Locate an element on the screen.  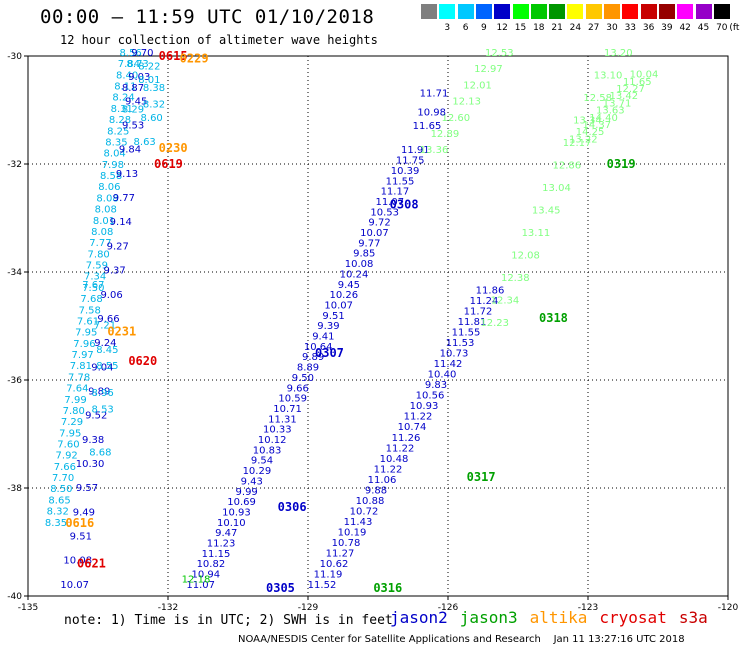
wave-height-value: 7.84 is located at coordinates (129, 64).